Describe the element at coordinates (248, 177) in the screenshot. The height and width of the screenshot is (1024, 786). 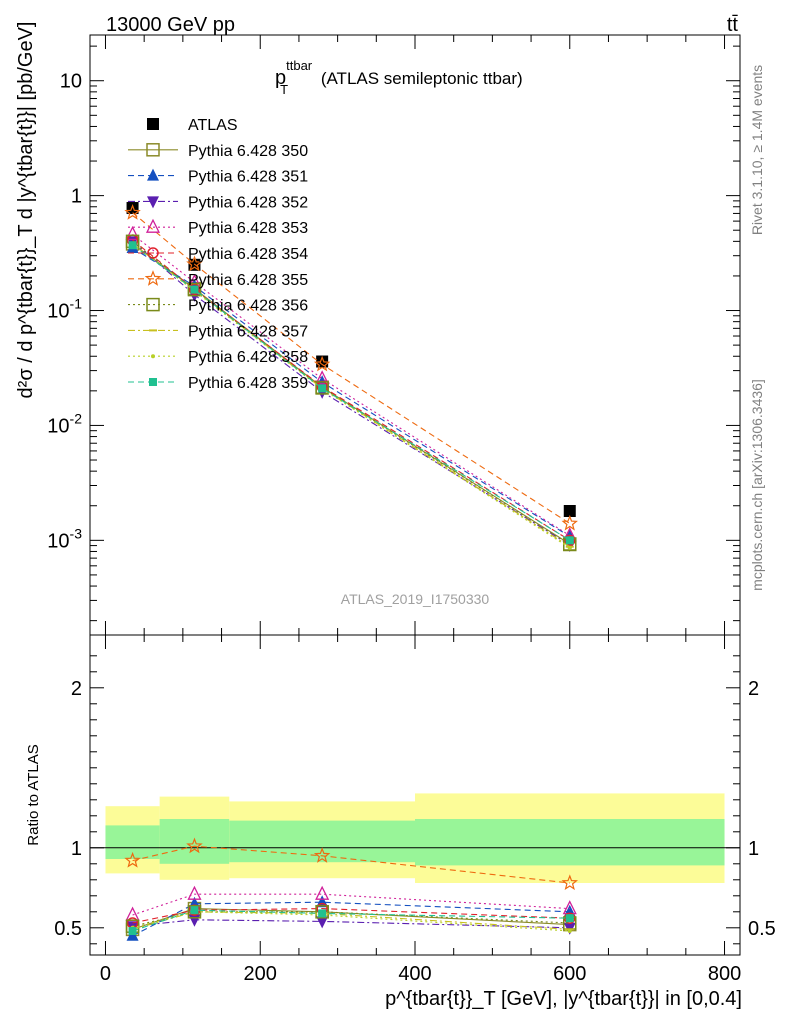
I see `legend-label: Pythia 6.428 351` at that location.